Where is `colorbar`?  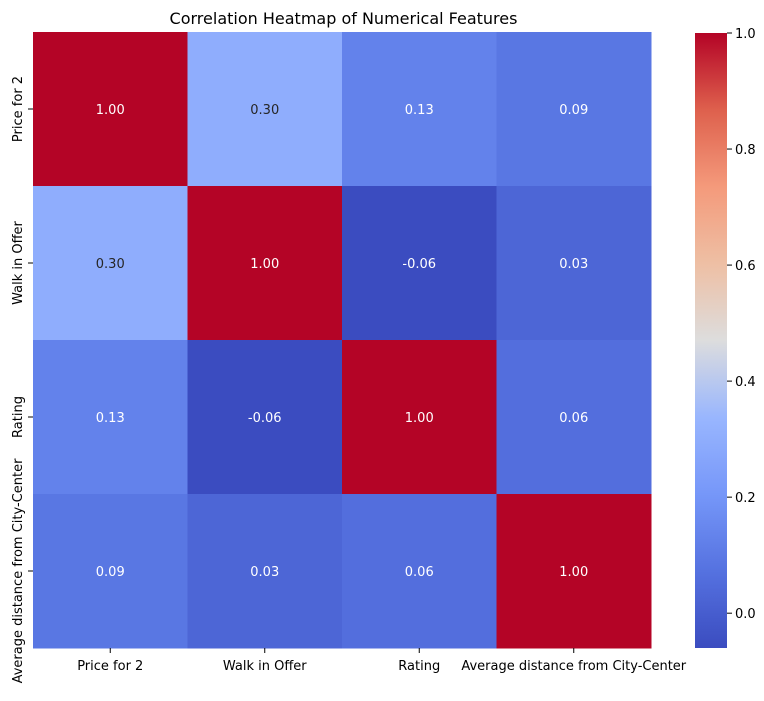
colorbar is located at coordinates (711, 340).